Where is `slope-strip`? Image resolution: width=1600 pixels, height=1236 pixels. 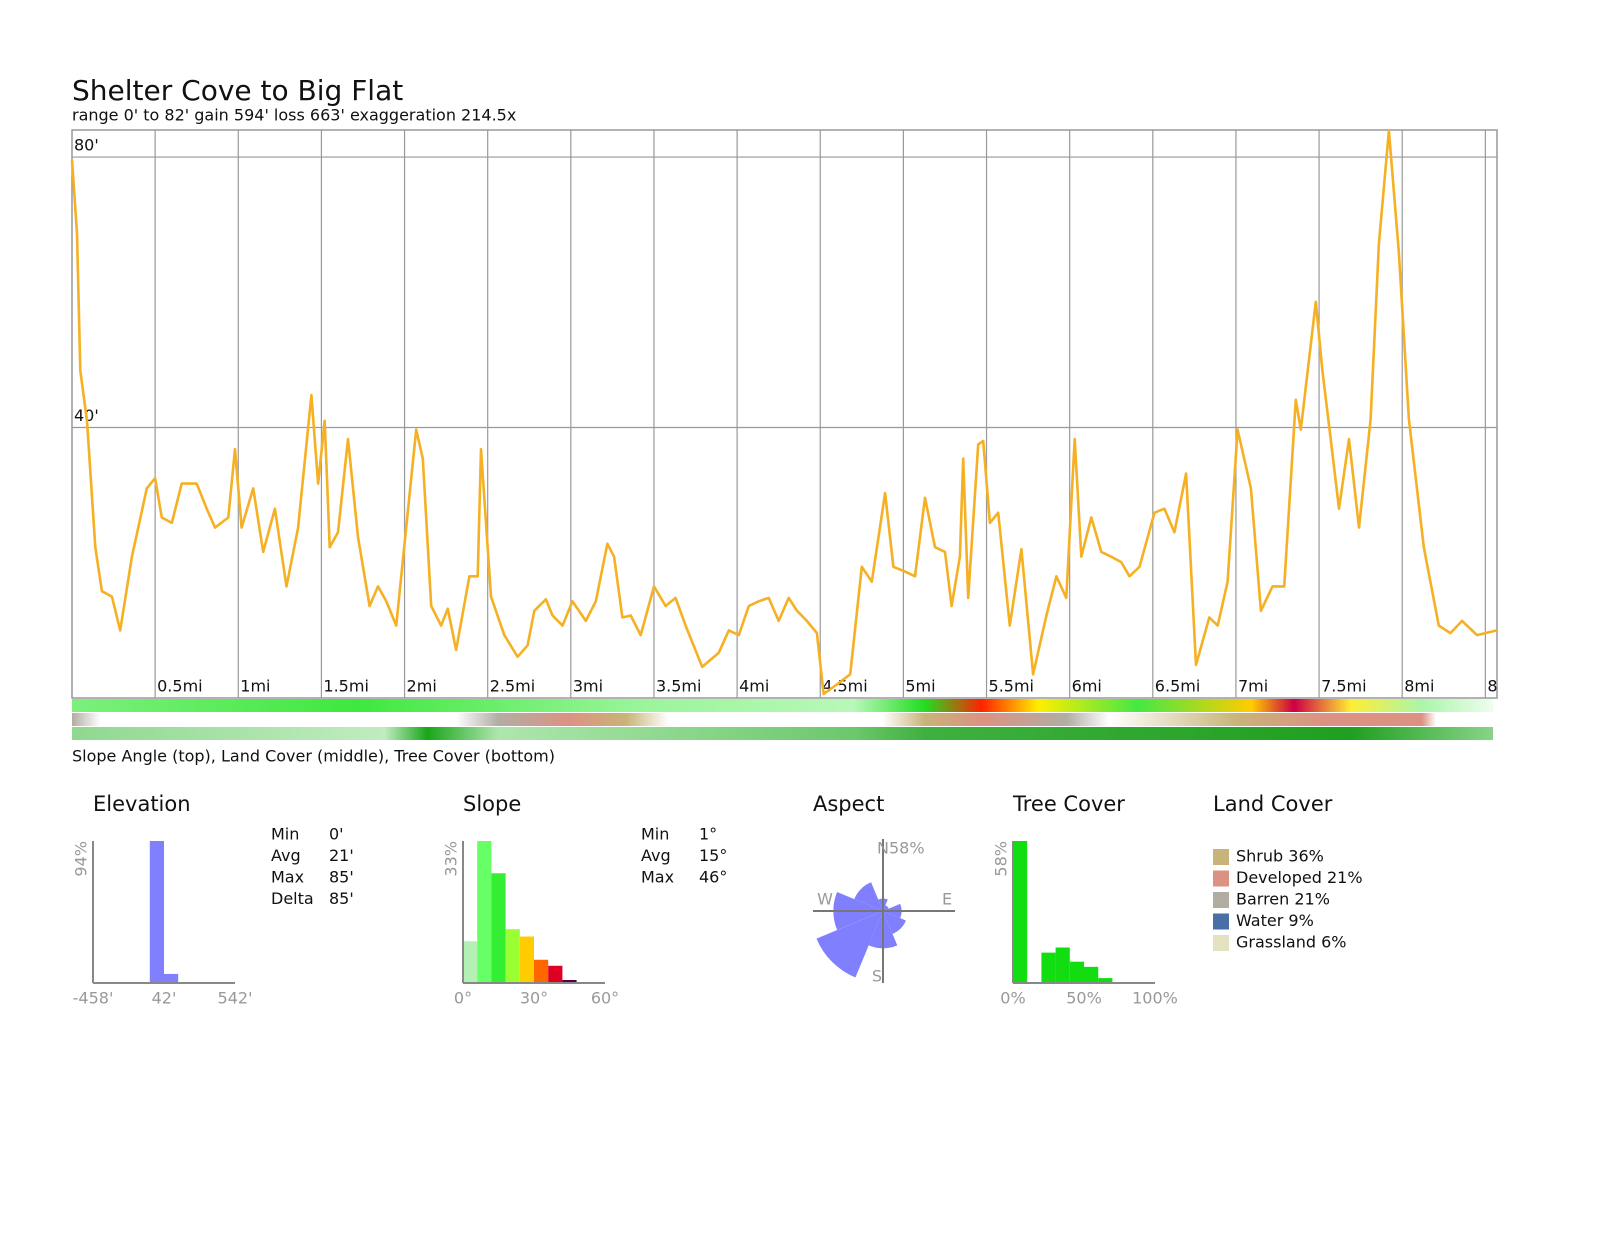
slope-strip is located at coordinates (782, 705).